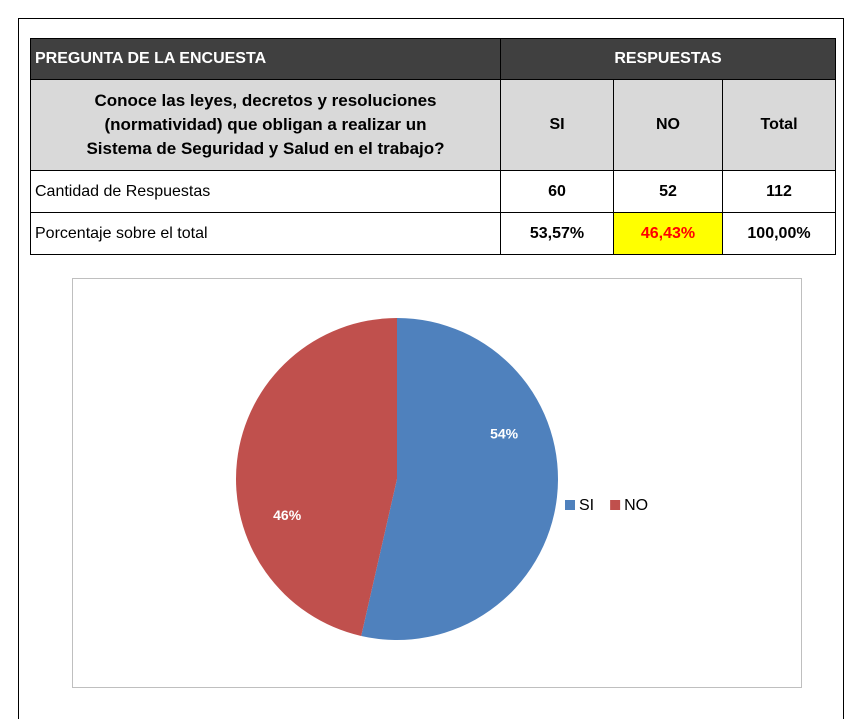 This screenshot has width=861, height=719. Describe the element at coordinates (779, 125) in the screenshot. I see `column-header: Total` at that location.